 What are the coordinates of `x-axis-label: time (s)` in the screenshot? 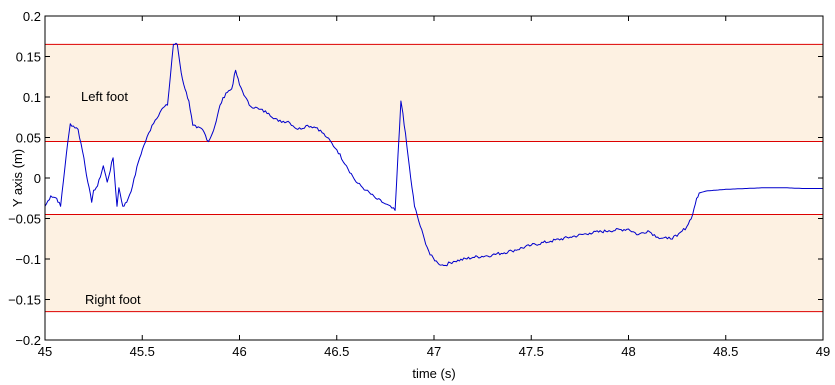 It's located at (433, 373).